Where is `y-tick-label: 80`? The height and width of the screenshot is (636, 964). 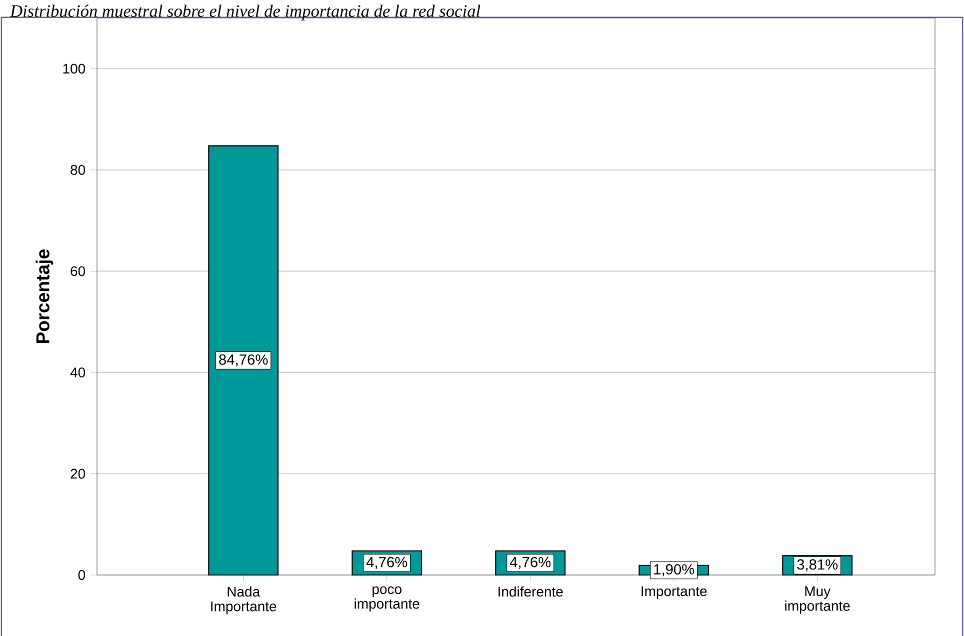
y-tick-label: 80 is located at coordinates (78, 169).